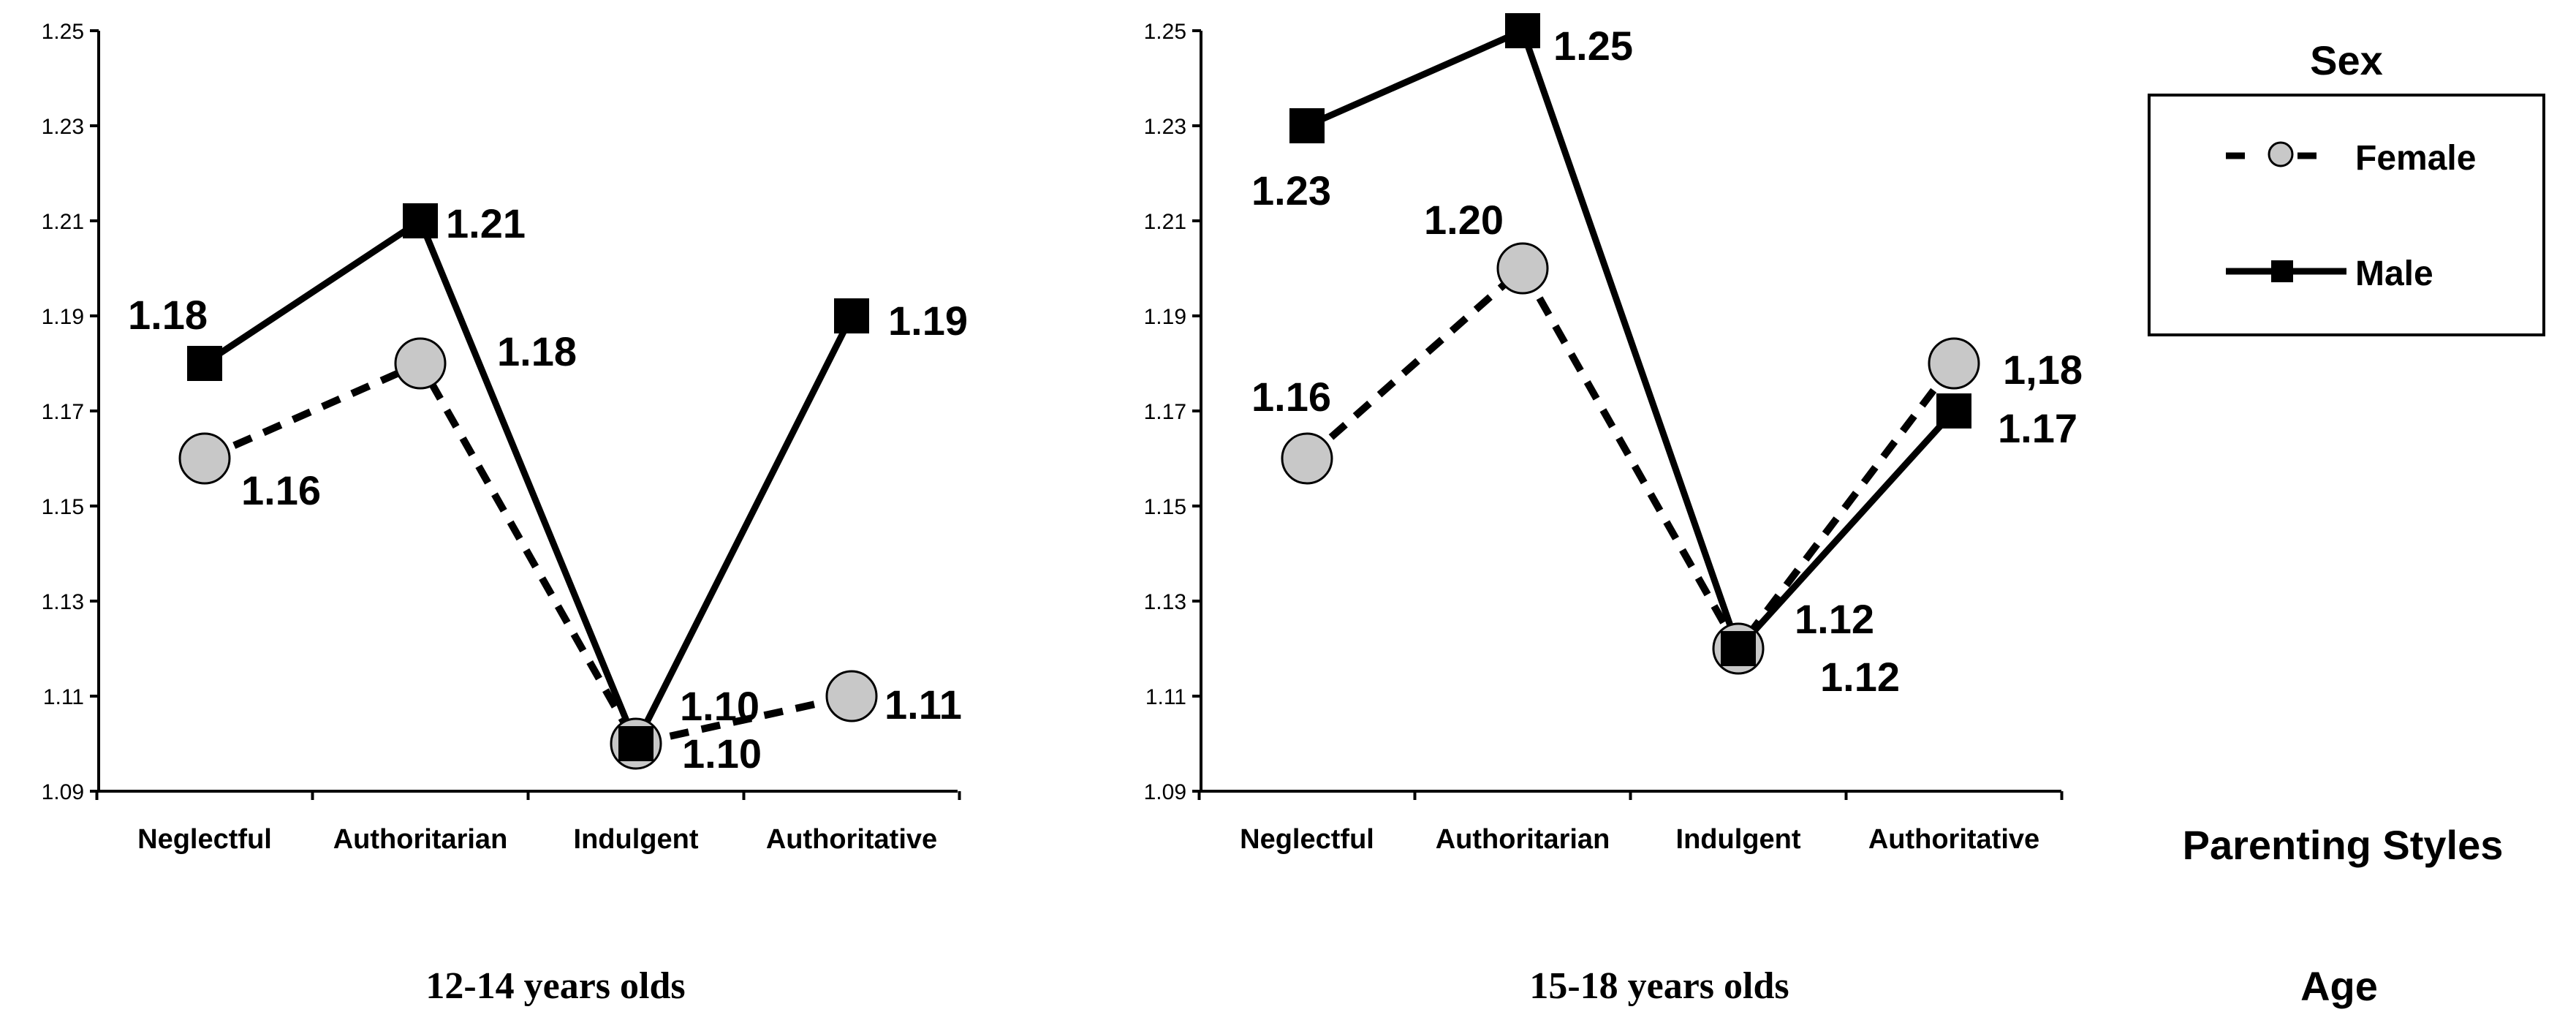 The height and width of the screenshot is (1023, 2576). What do you see at coordinates (2282, 271) in the screenshot?
I see `legend-male-marker` at bounding box center [2282, 271].